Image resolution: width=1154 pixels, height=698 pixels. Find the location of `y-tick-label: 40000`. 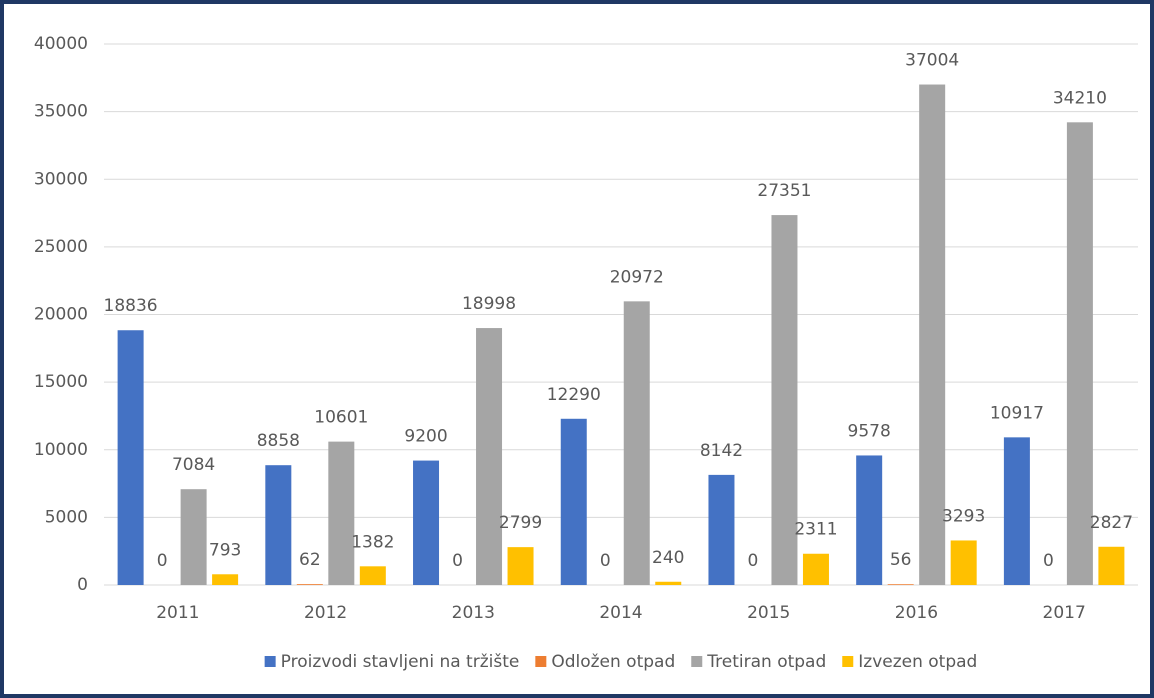

y-tick-label: 40000 is located at coordinates (61, 44).